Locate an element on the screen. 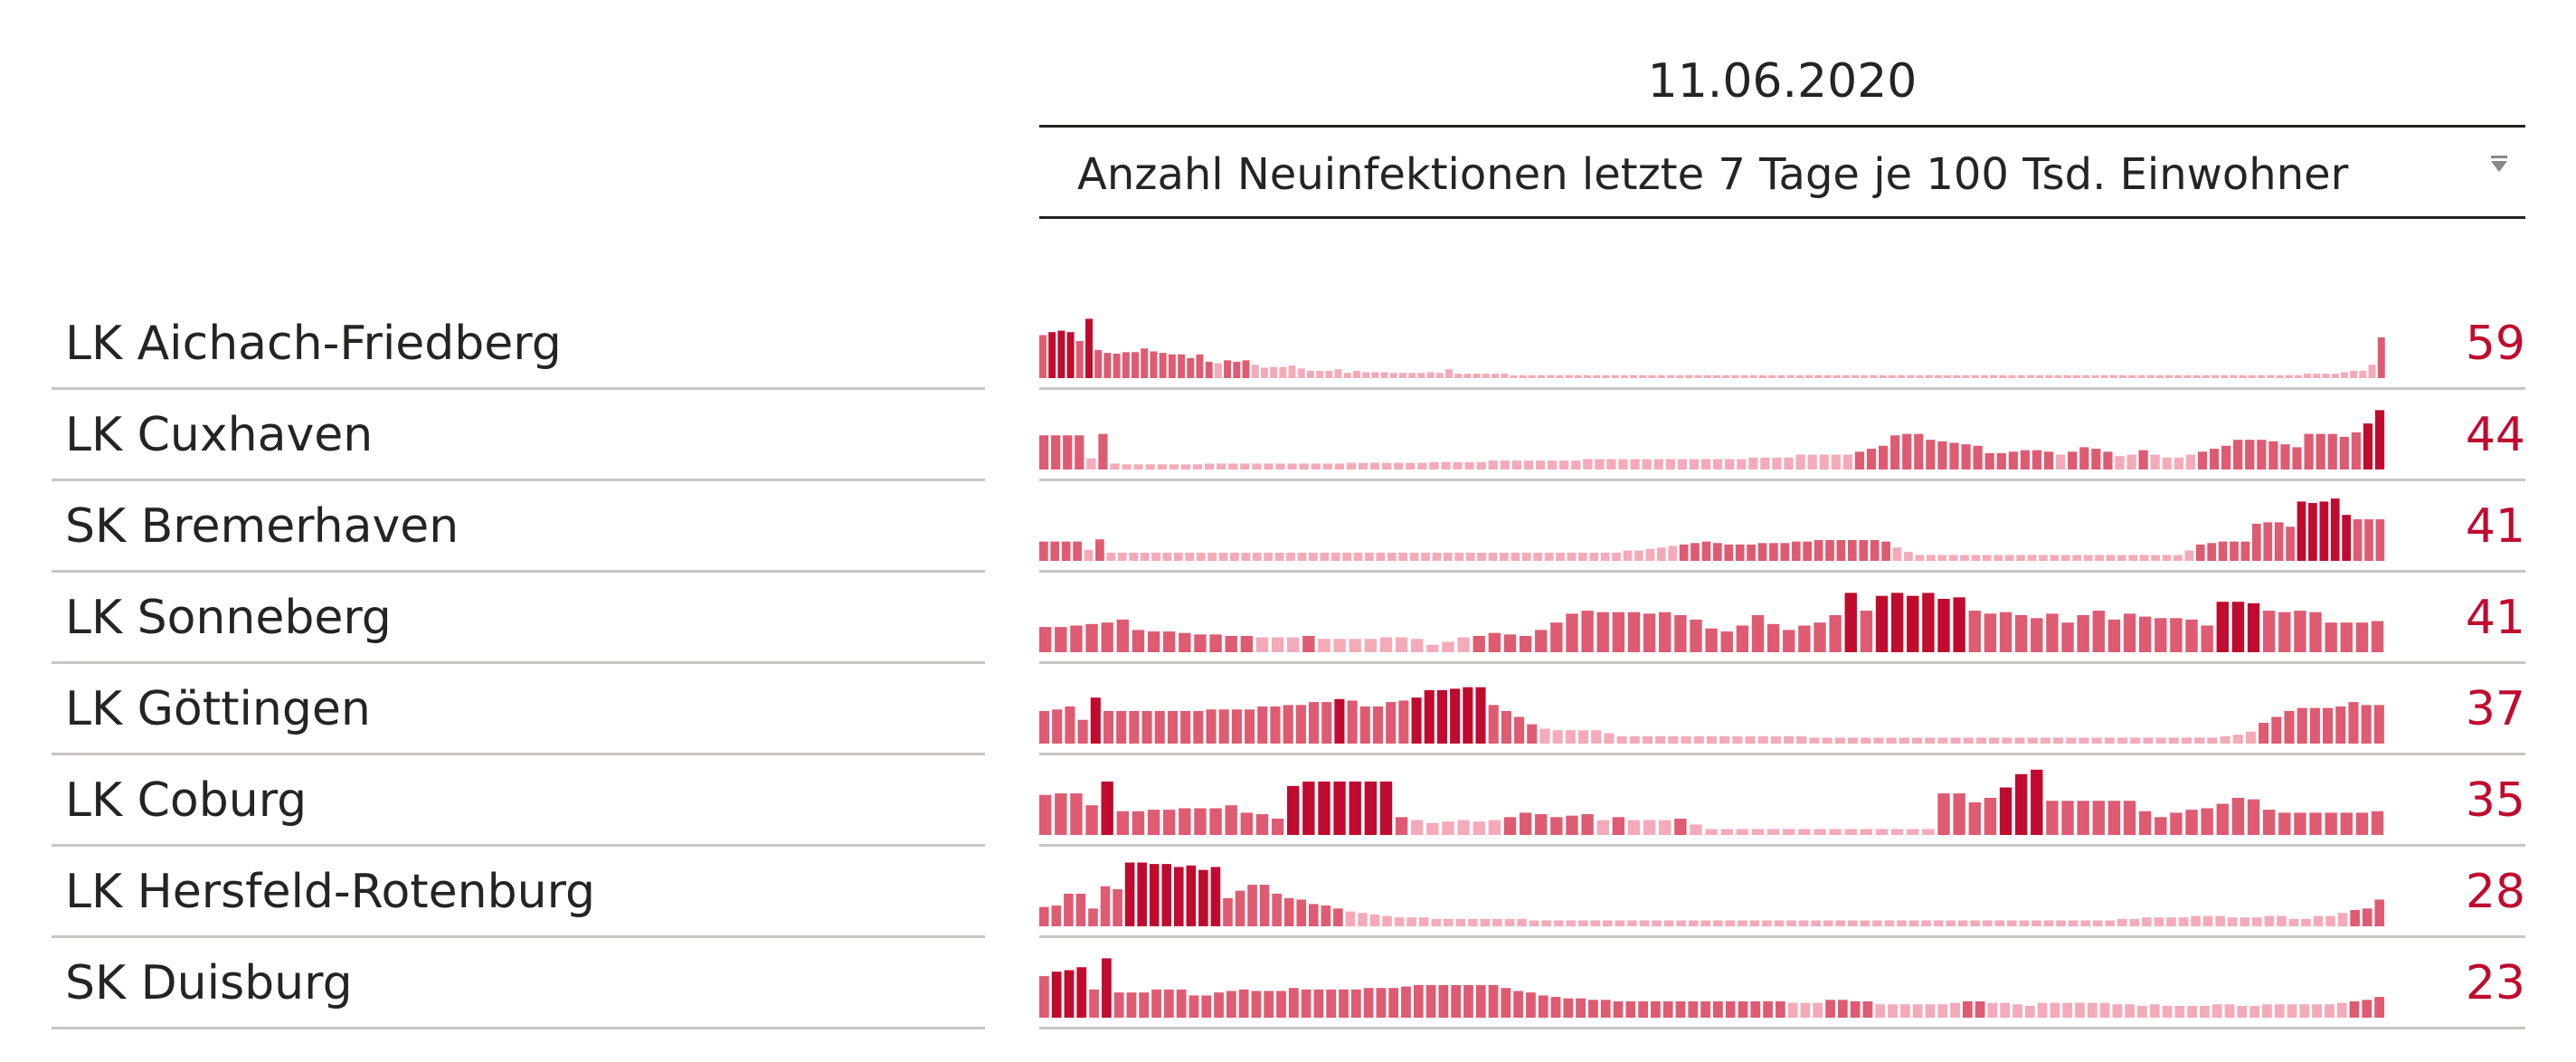  date-column-header: 11.06.2020 is located at coordinates (1782, 81).